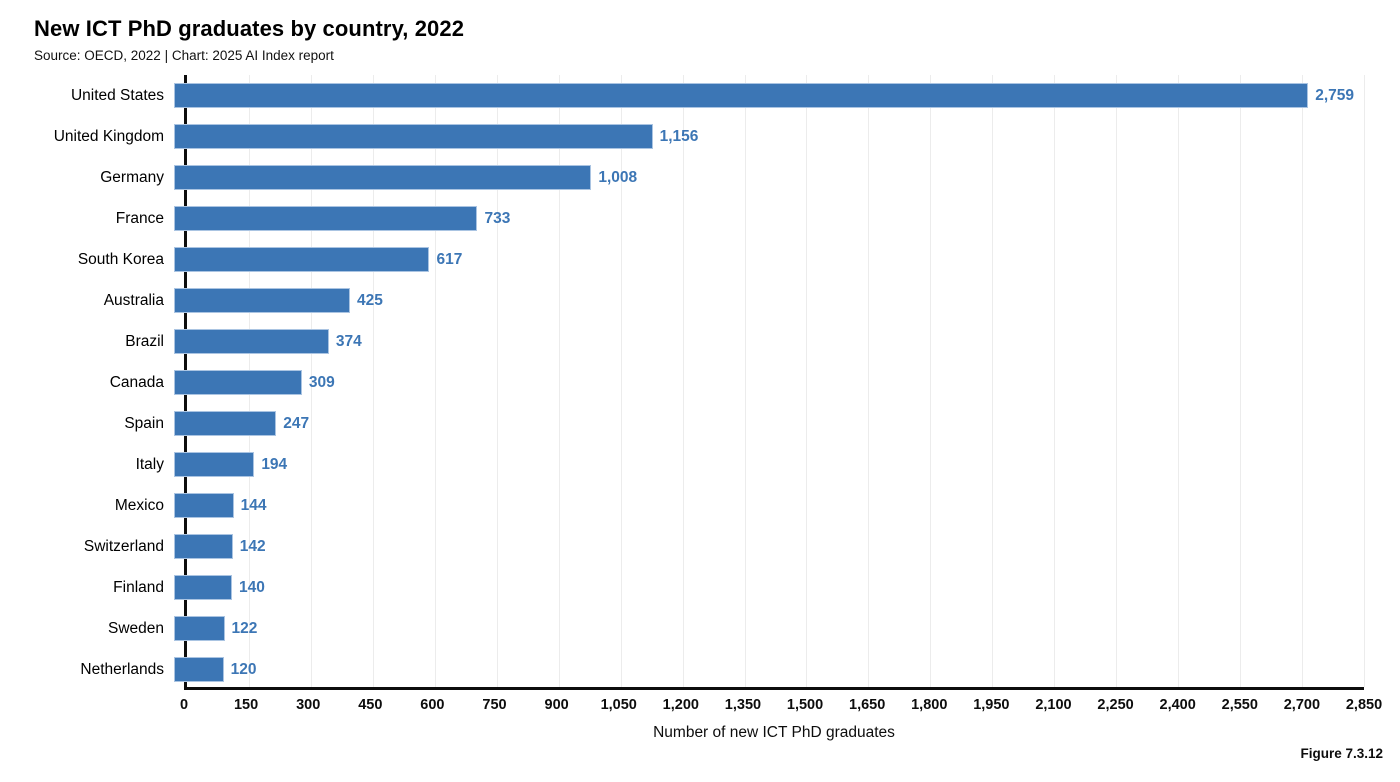  I want to click on bar-track: 142, so click(764, 546).